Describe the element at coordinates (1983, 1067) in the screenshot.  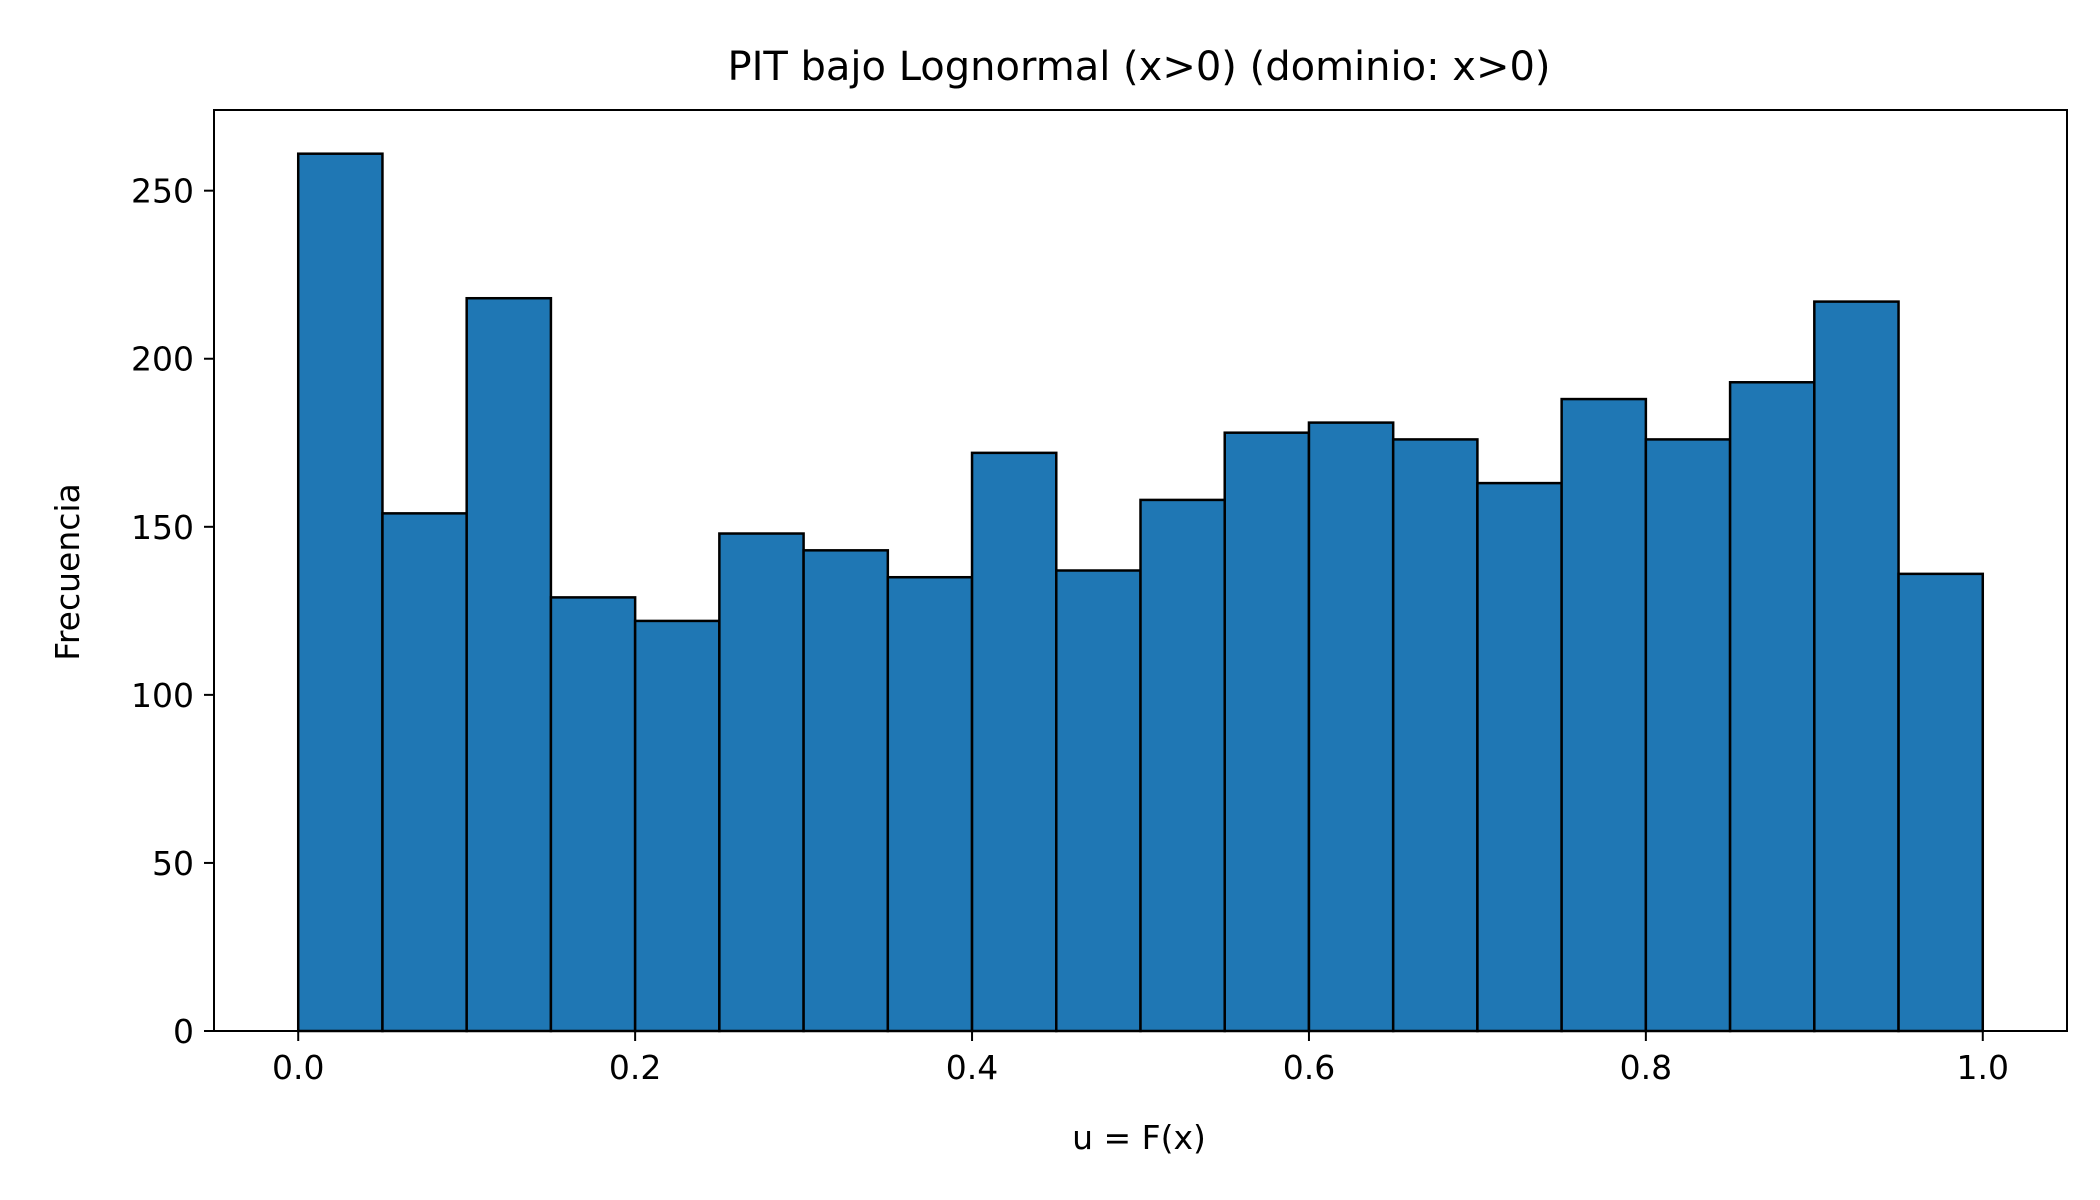
I see `x-tick-label: 1.0` at that location.